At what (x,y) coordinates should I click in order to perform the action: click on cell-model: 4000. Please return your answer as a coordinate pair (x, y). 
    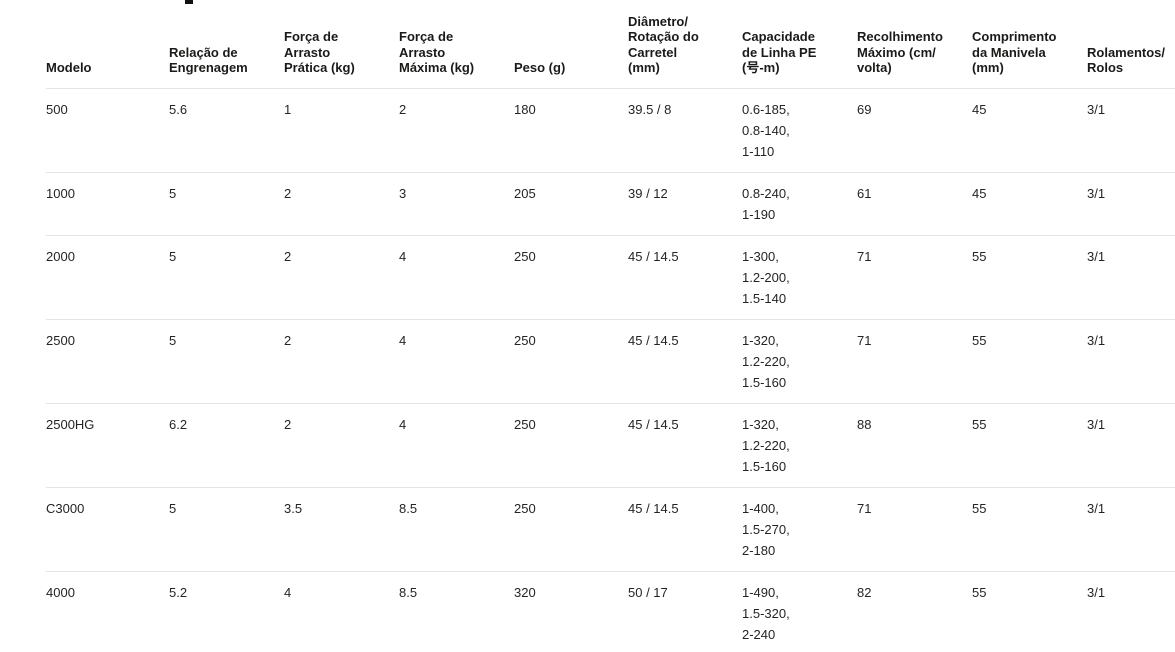
    Looking at the image, I should click on (107, 611).